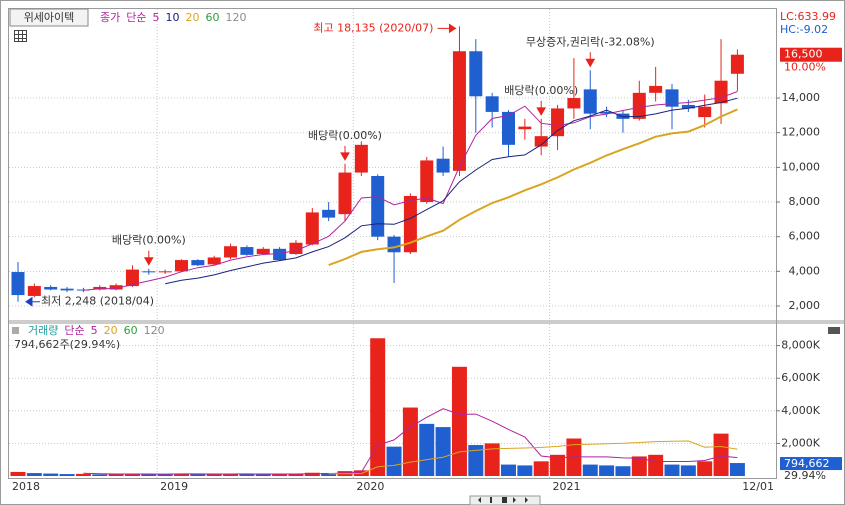  Describe the element at coordinates (805, 67) in the screenshot. I see `change-rate: 10.00%` at that location.